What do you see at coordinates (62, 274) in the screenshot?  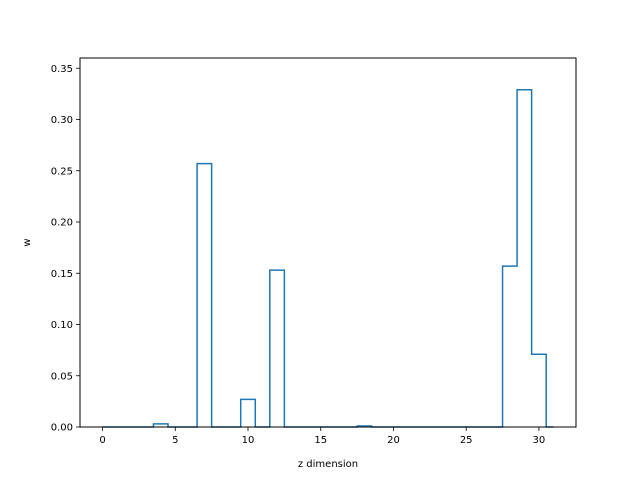 I see `y-tick-label: 0.15` at bounding box center [62, 274].